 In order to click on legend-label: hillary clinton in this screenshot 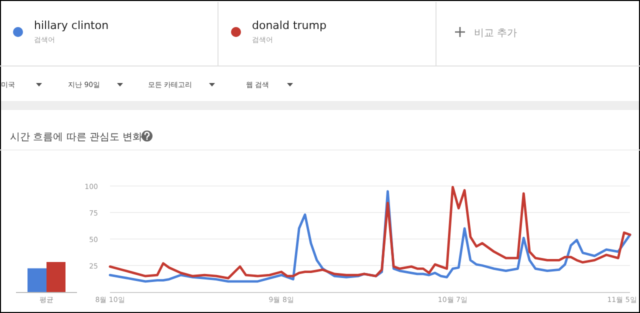, I will do `click(71, 25)`.